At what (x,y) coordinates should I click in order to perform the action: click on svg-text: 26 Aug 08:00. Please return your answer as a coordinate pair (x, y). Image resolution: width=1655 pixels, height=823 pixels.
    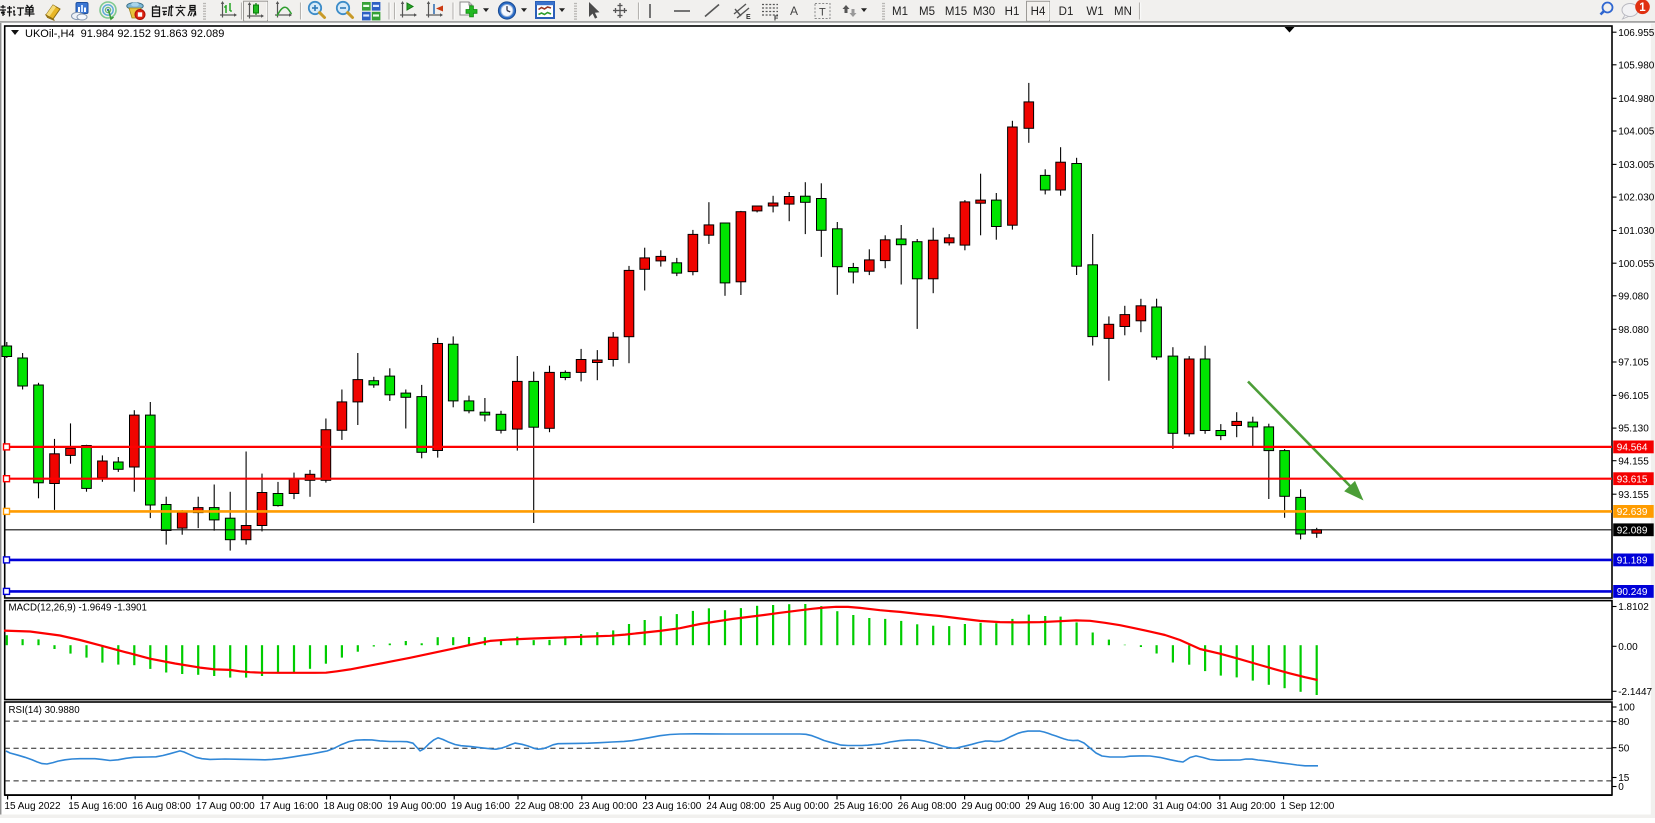
    Looking at the image, I should click on (927, 806).